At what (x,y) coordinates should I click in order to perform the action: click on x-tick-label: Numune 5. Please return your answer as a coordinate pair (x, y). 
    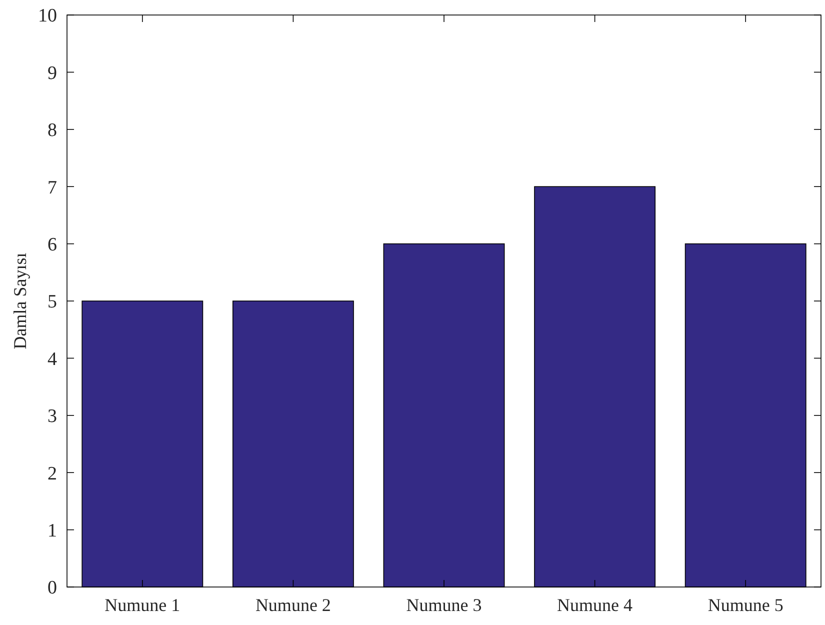
    Looking at the image, I should click on (746, 605).